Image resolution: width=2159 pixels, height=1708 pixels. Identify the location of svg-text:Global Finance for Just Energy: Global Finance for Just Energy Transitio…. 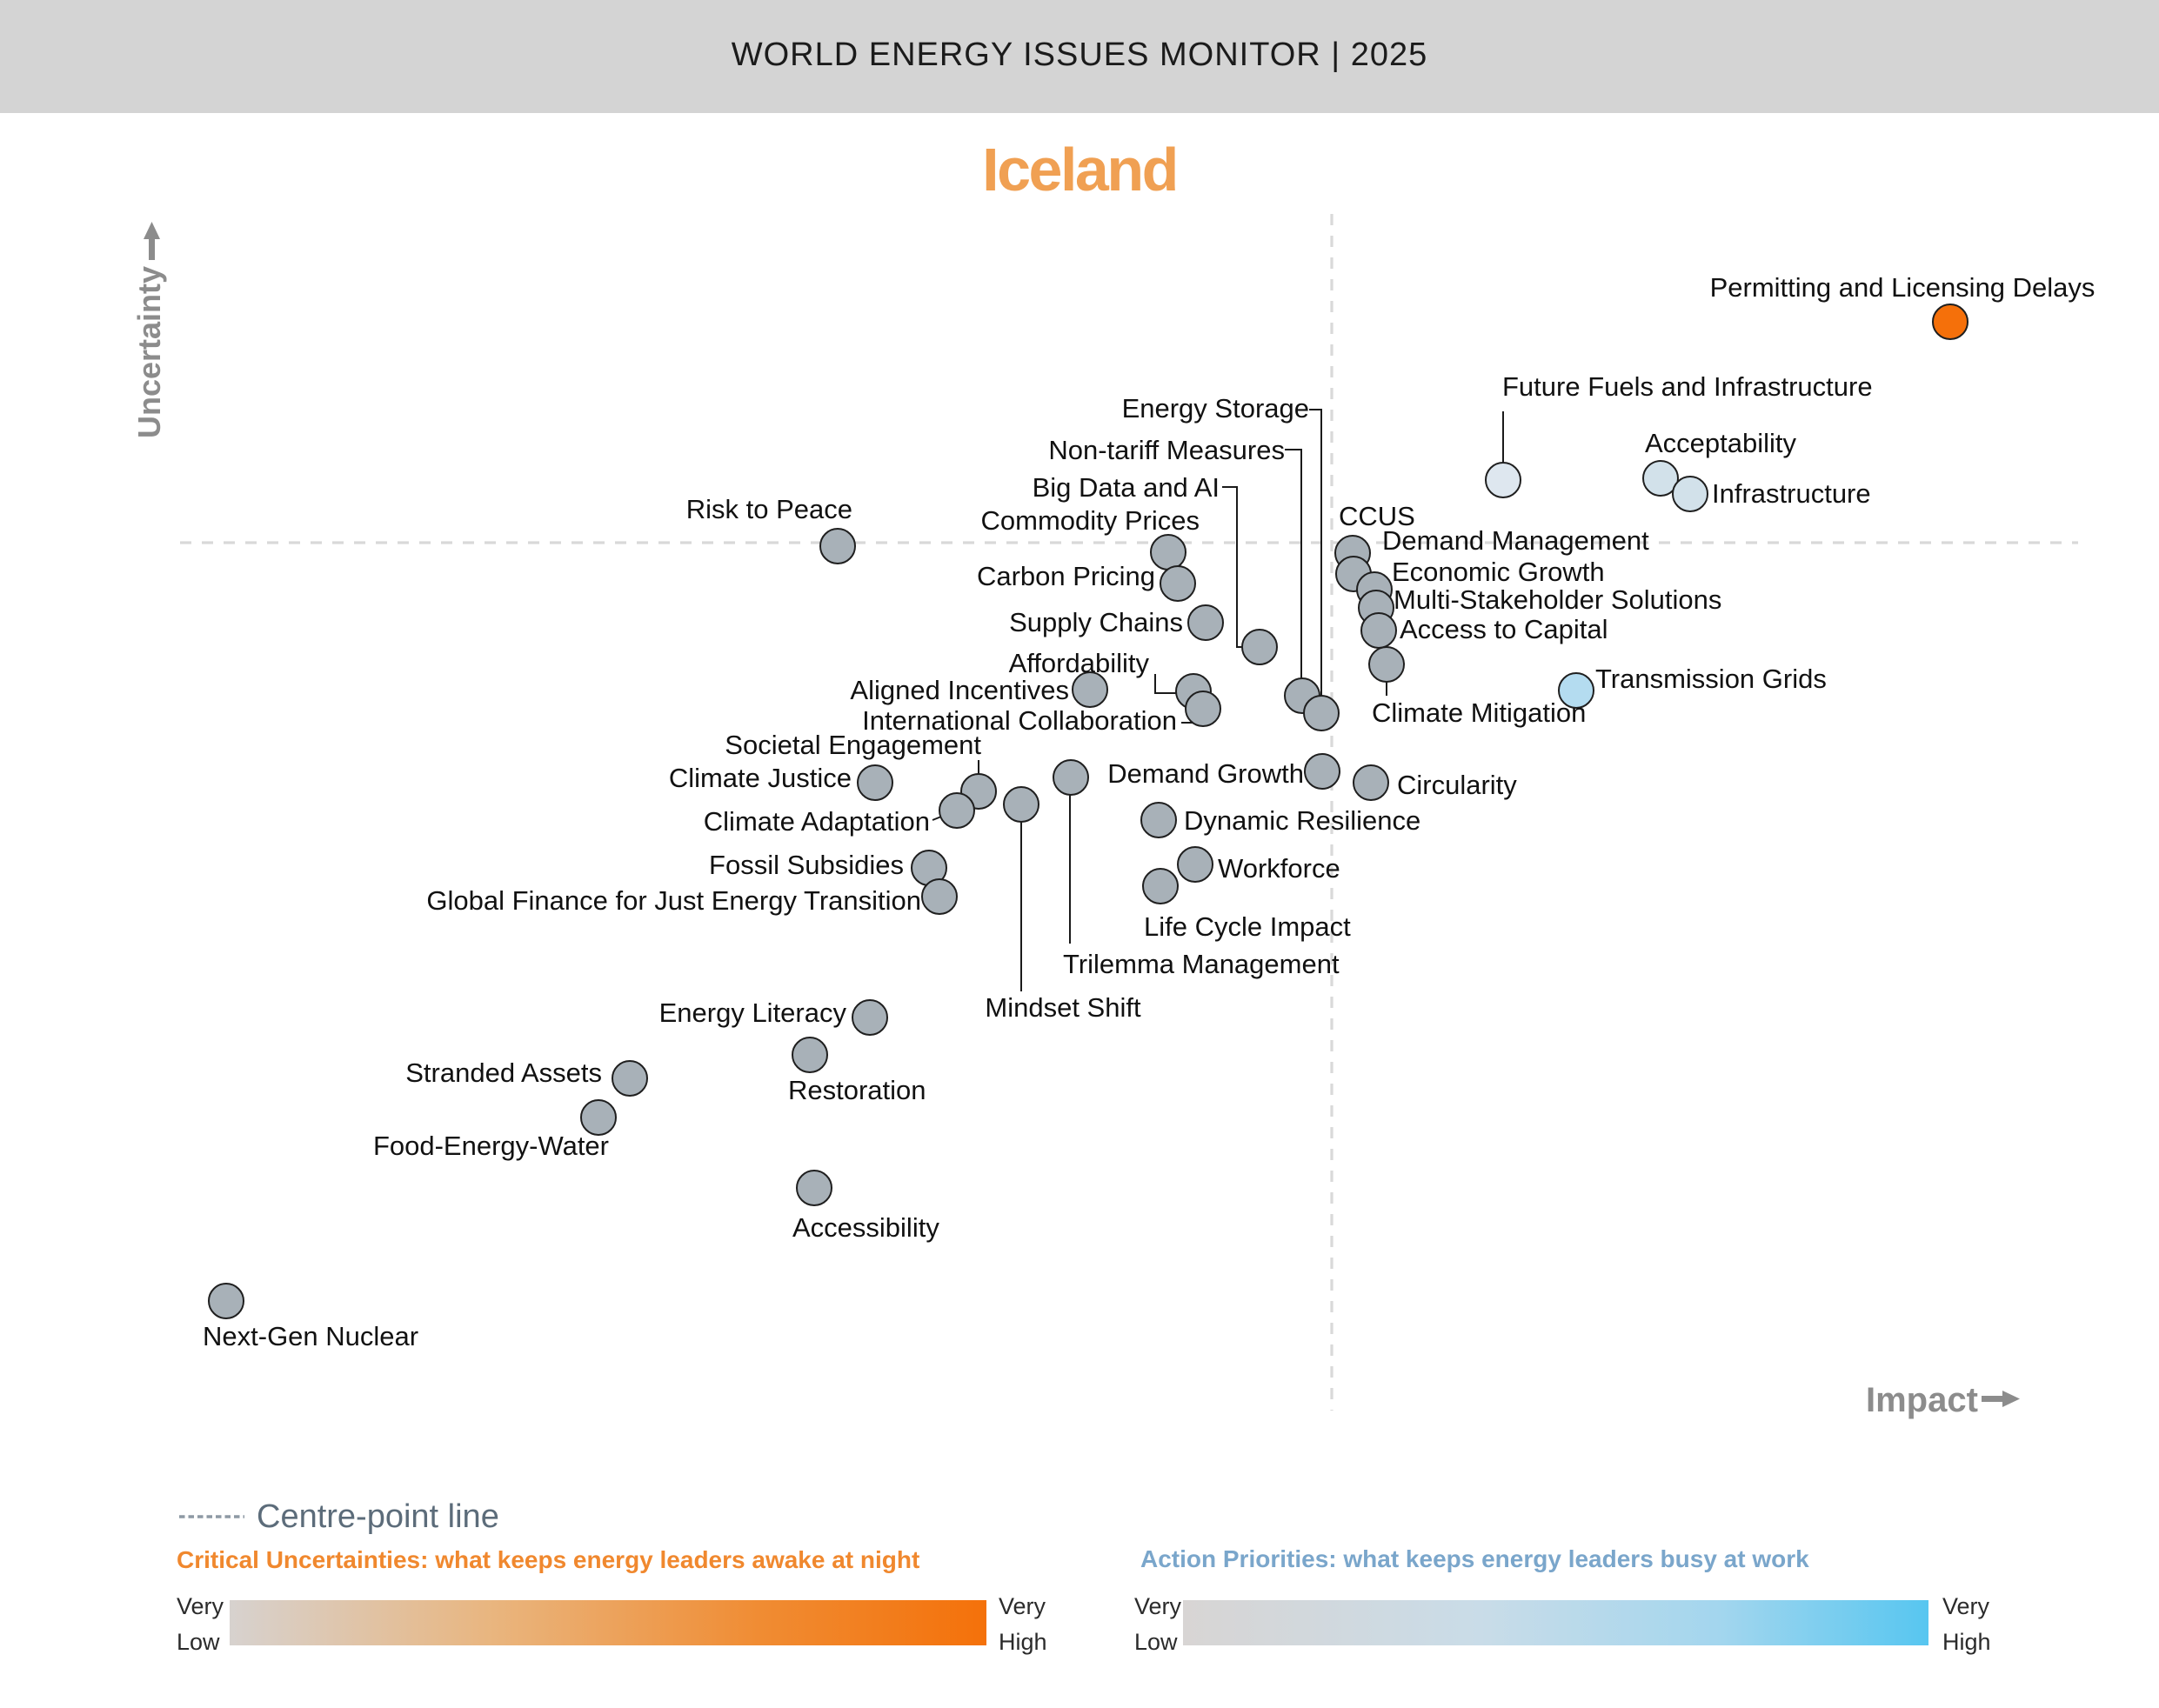
(673, 900).